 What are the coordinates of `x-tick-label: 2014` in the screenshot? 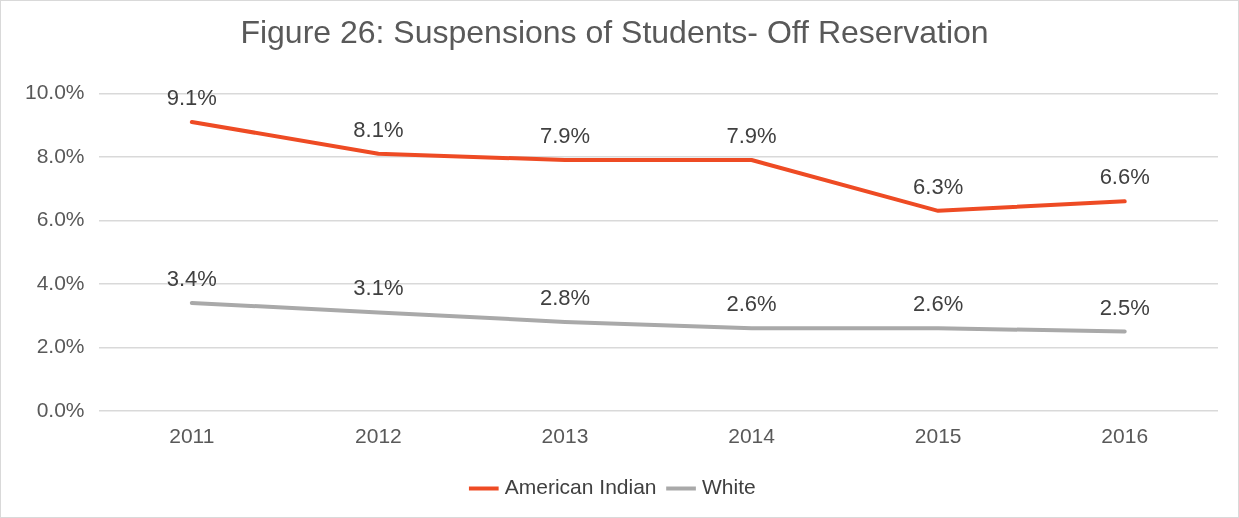 It's located at (752, 436).